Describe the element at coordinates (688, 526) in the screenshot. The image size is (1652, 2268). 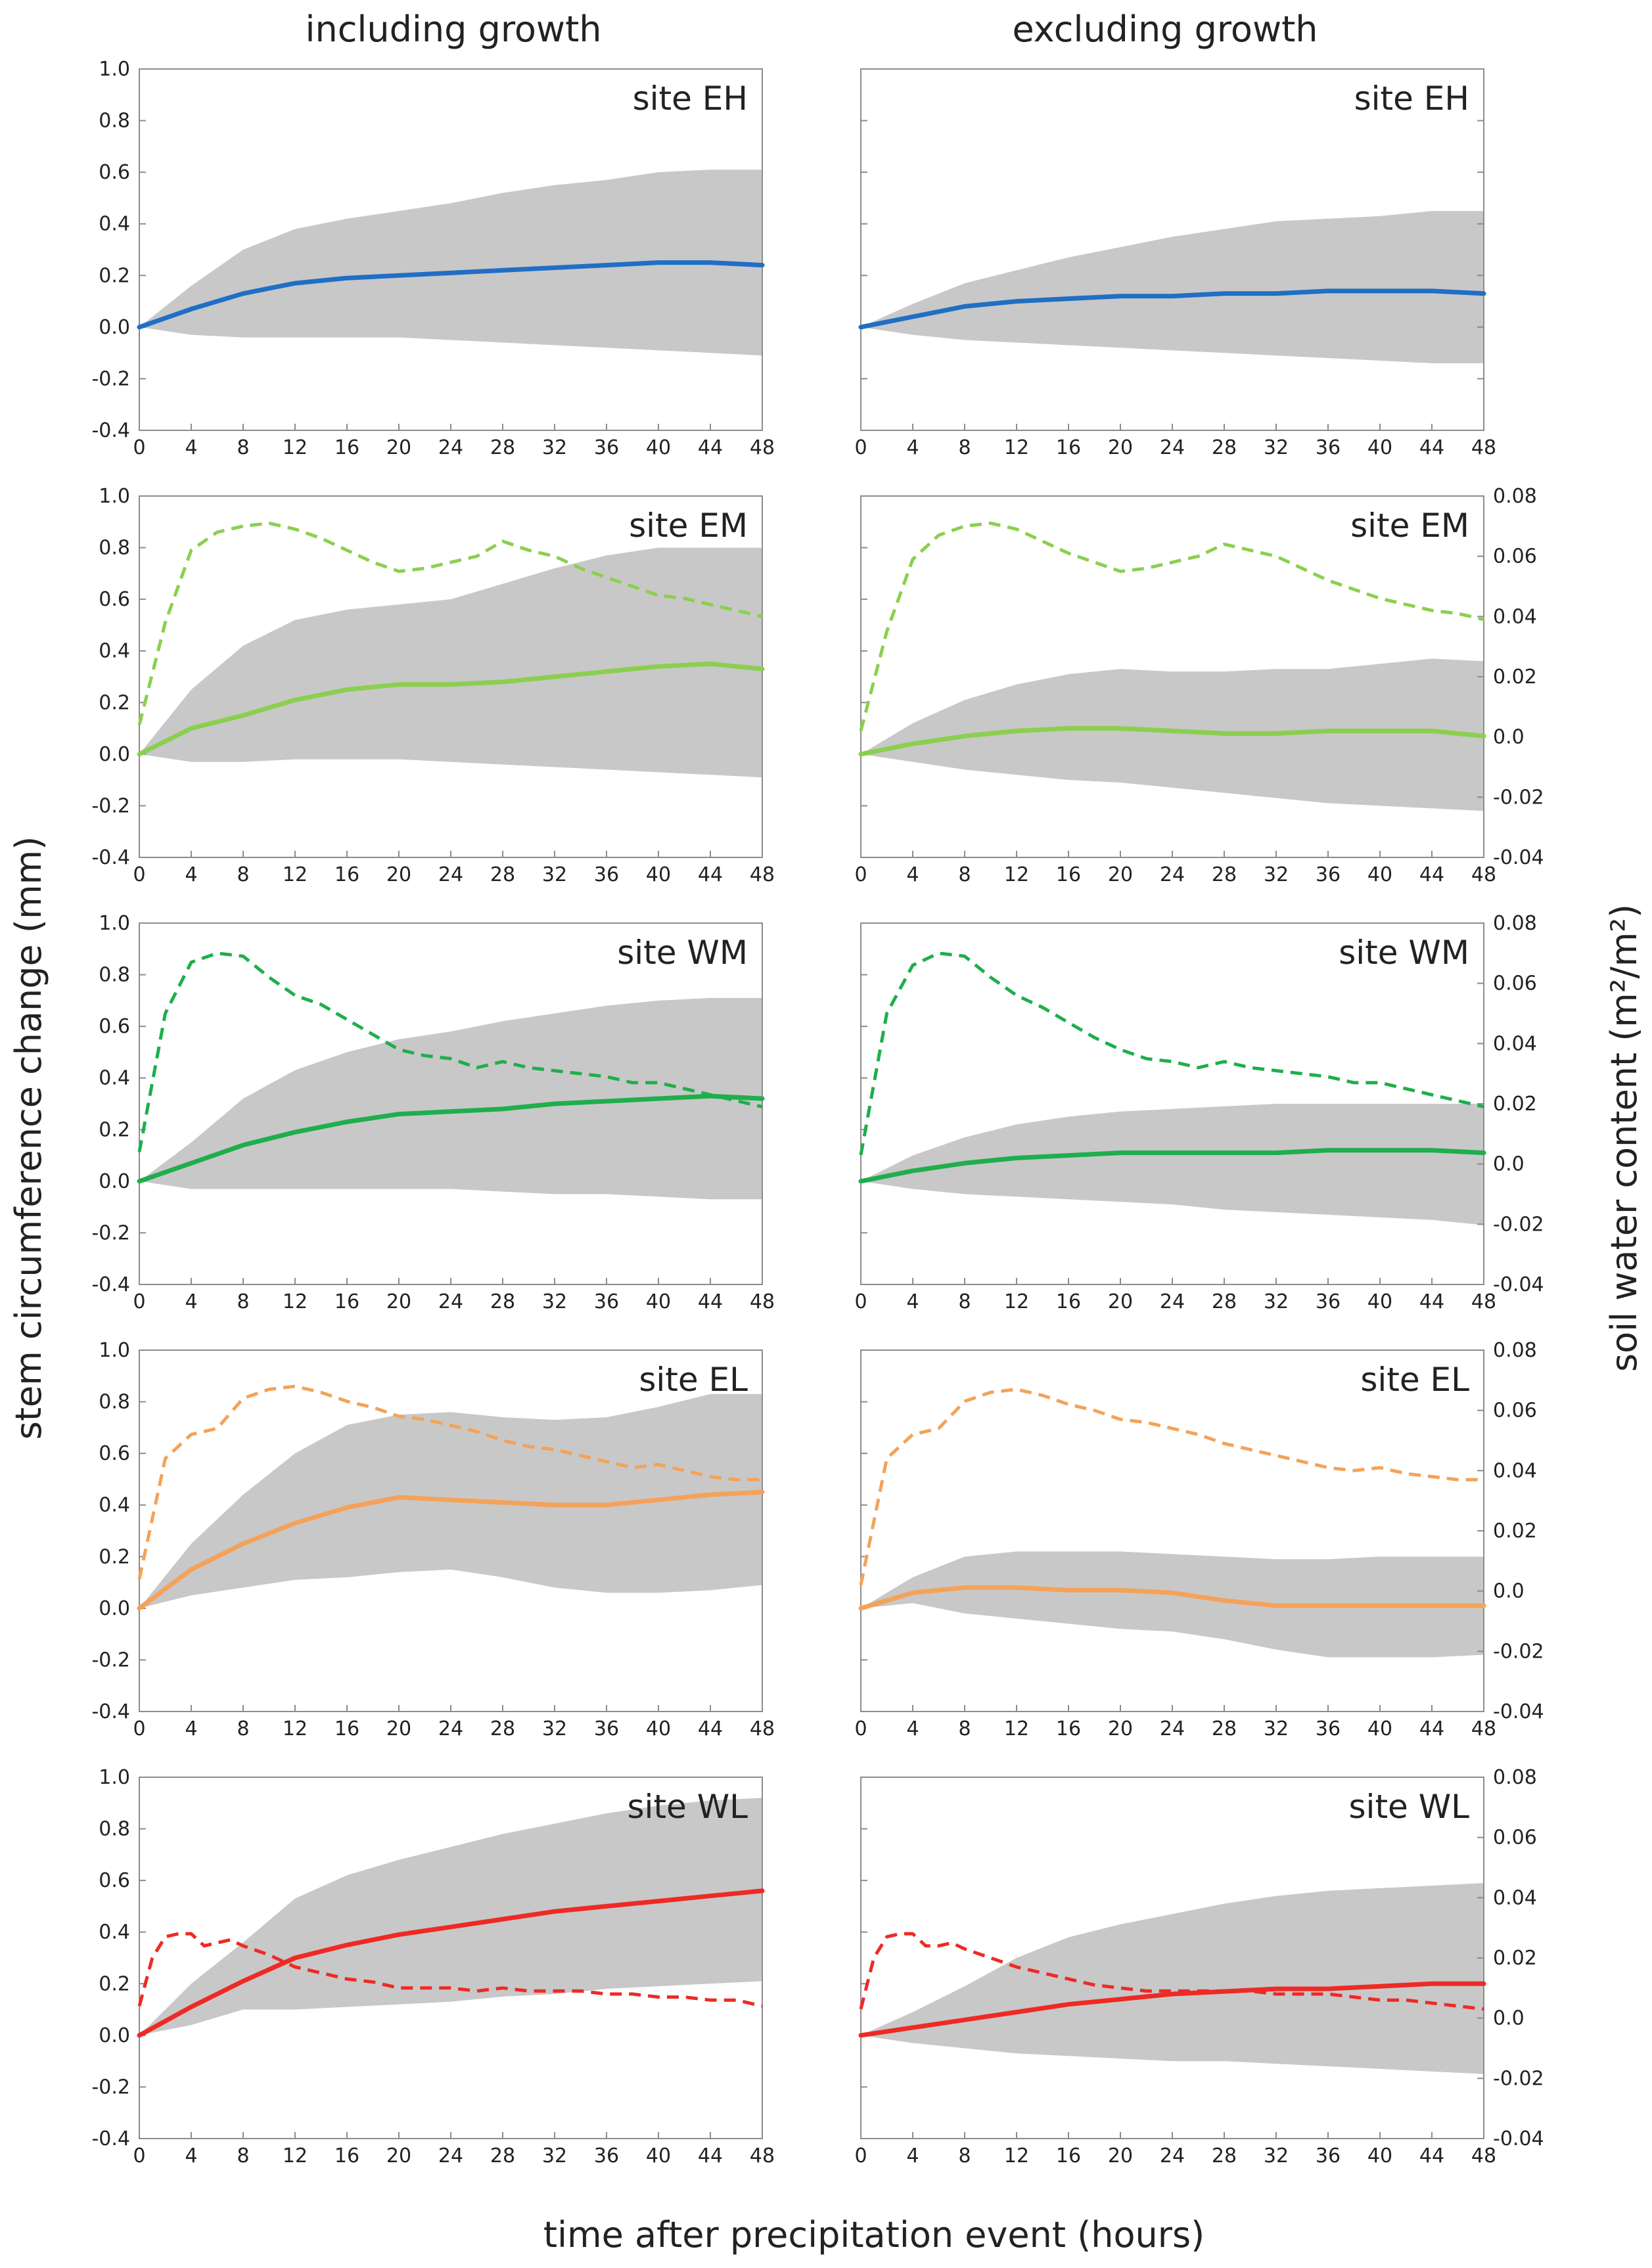
I see `site-label: site EM` at that location.